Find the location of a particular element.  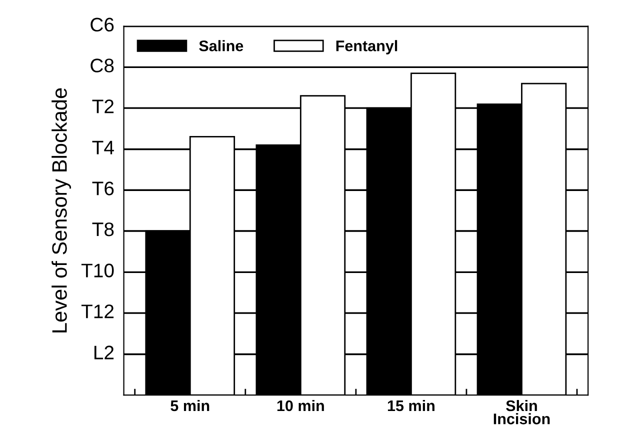

ref-line-label: T8 is located at coordinates (103, 229).